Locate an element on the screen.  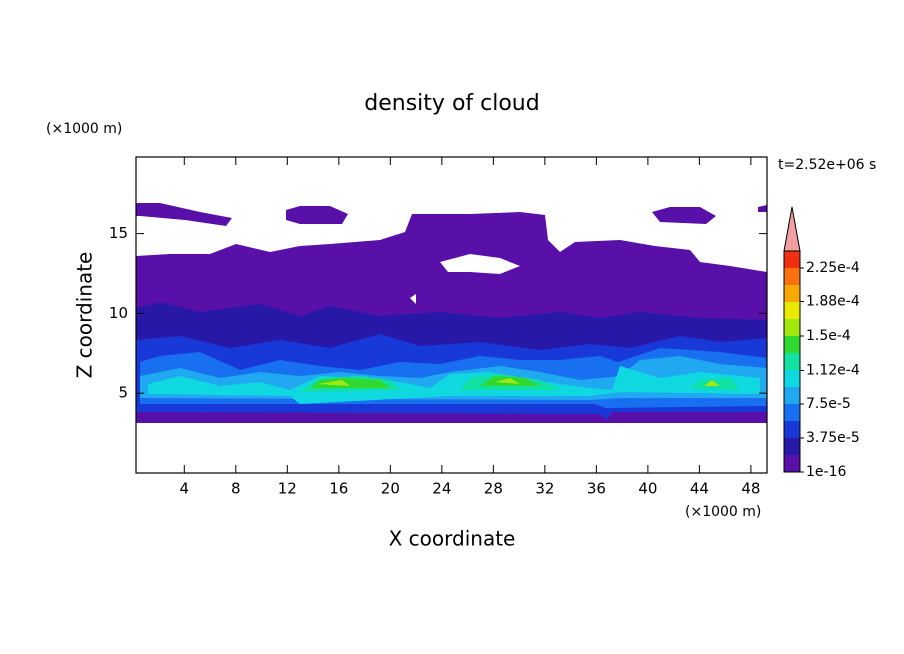
y-axis-label: Z coordinate is located at coordinates (85, 315).